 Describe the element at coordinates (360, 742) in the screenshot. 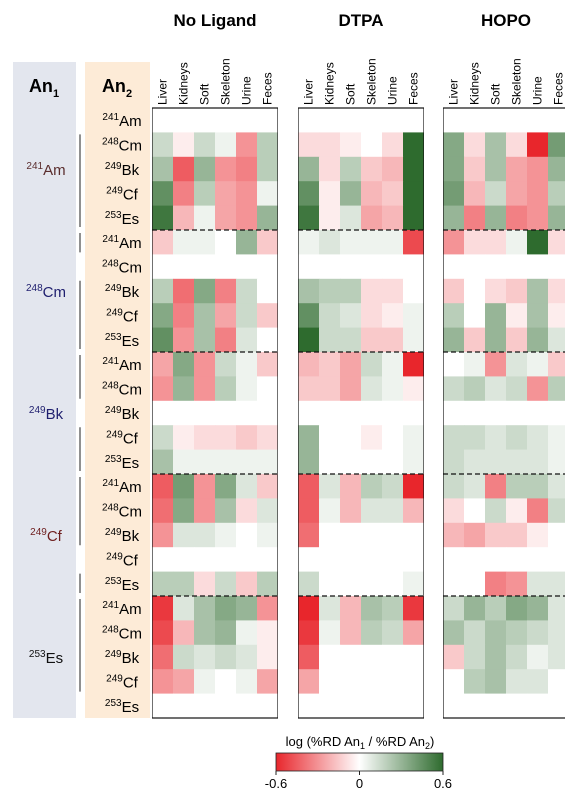

I see `colorbar-title: log (%RD An1 / %RD An2)` at that location.